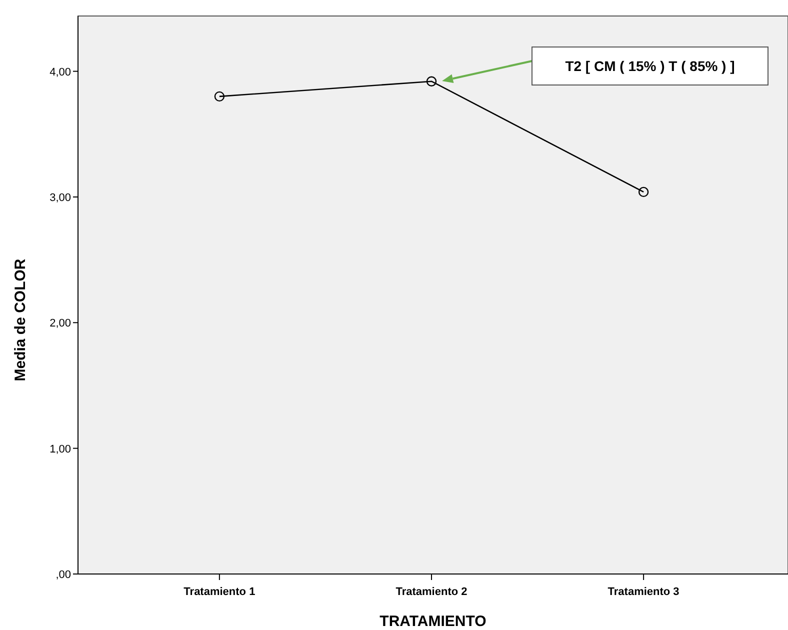 The width and height of the screenshot is (788, 630). What do you see at coordinates (60, 449) in the screenshot?
I see `y-tick-label: 1,00` at bounding box center [60, 449].